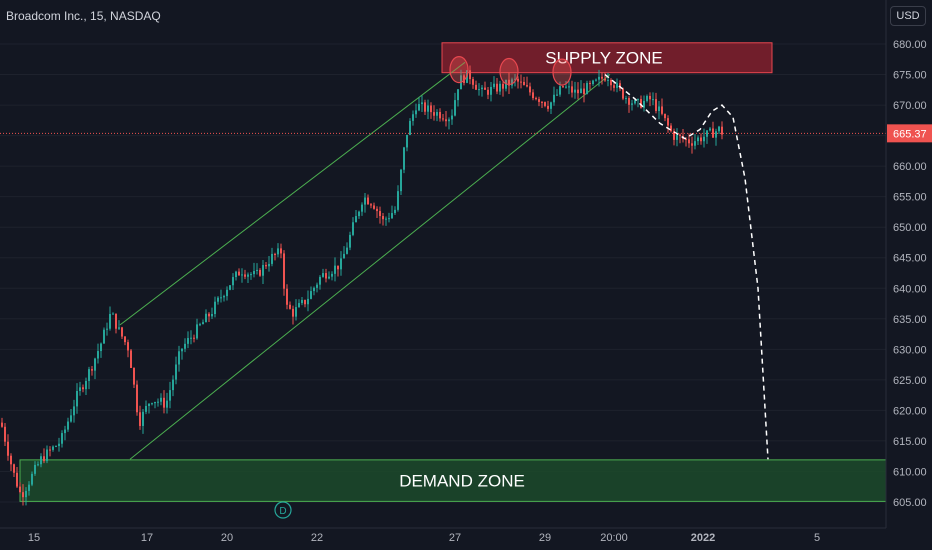 This screenshot has height=550, width=932. I want to click on price-tick-label: 620.00, so click(910, 411).